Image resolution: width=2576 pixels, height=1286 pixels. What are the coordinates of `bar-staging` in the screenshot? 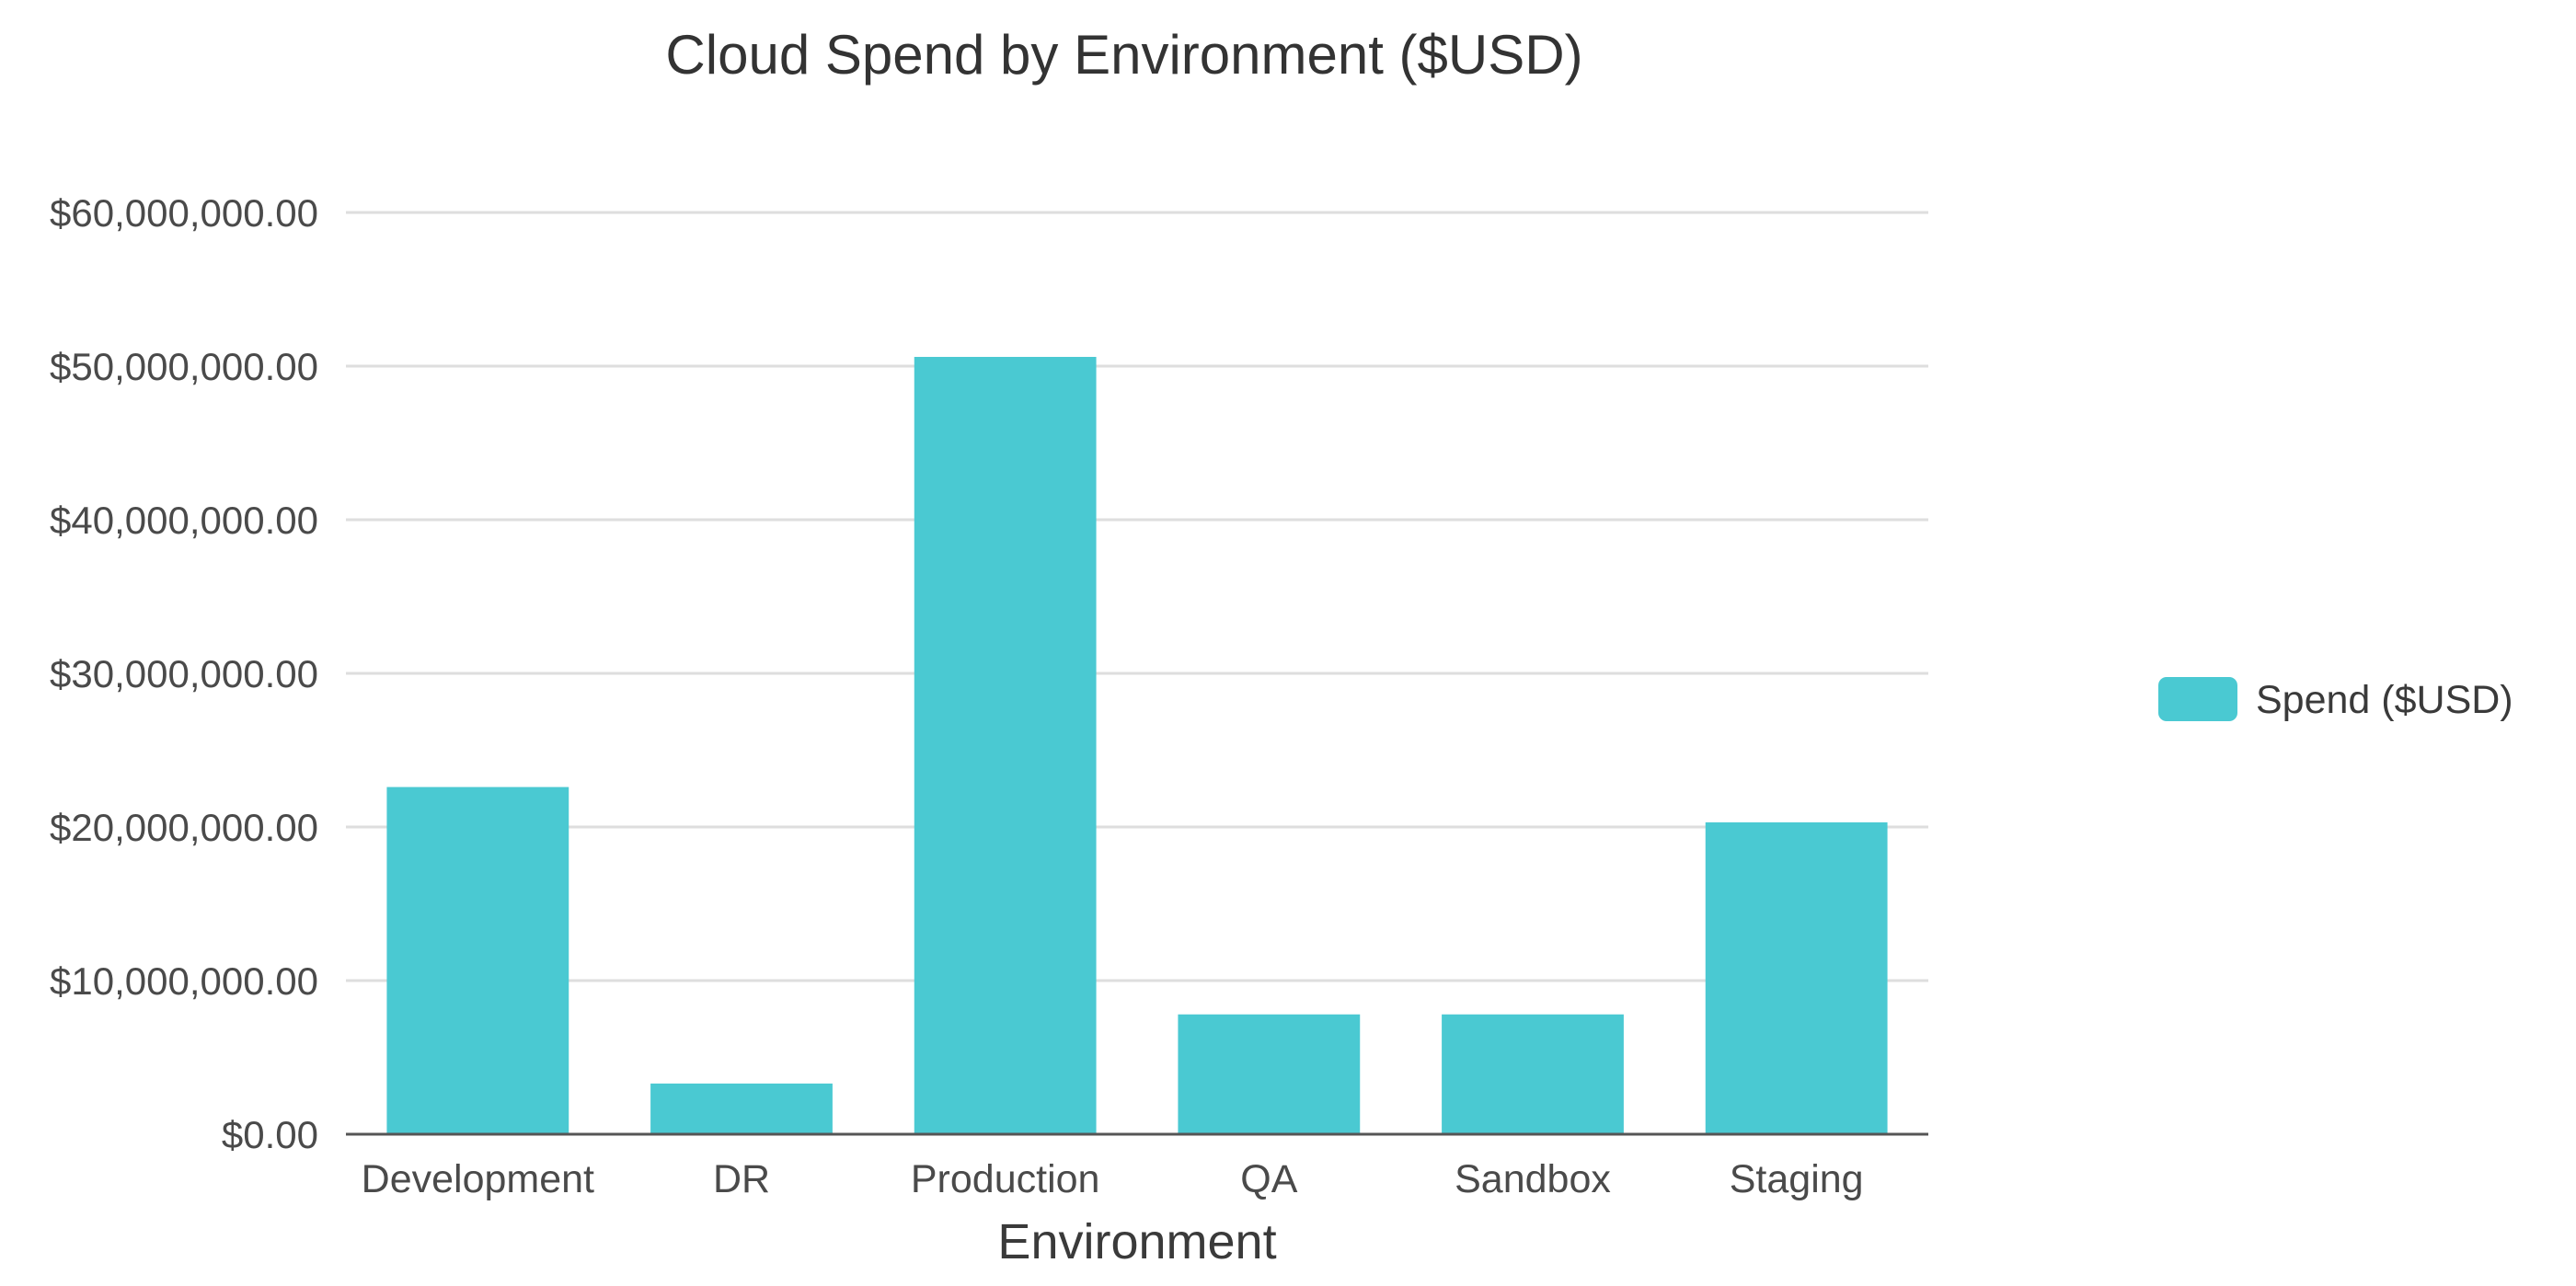 It's located at (1796, 977).